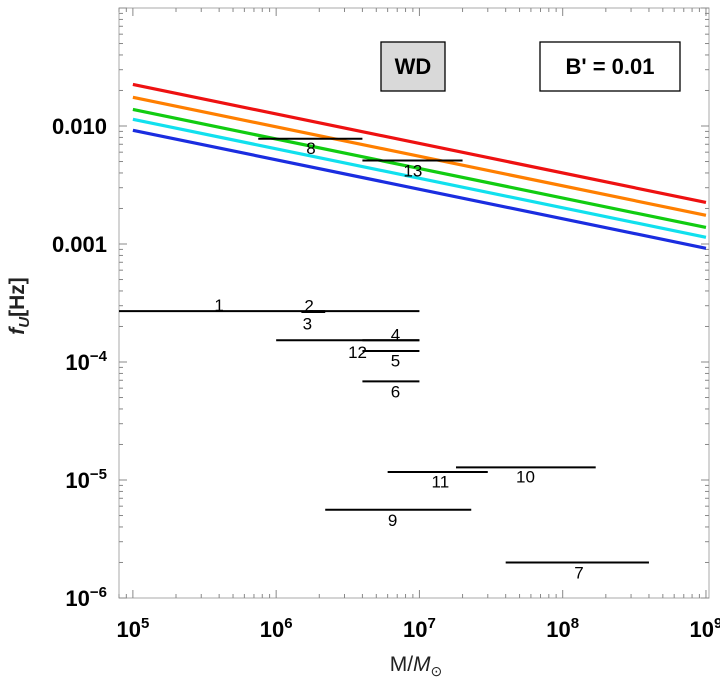  I want to click on range-label-13: 13, so click(412, 170).